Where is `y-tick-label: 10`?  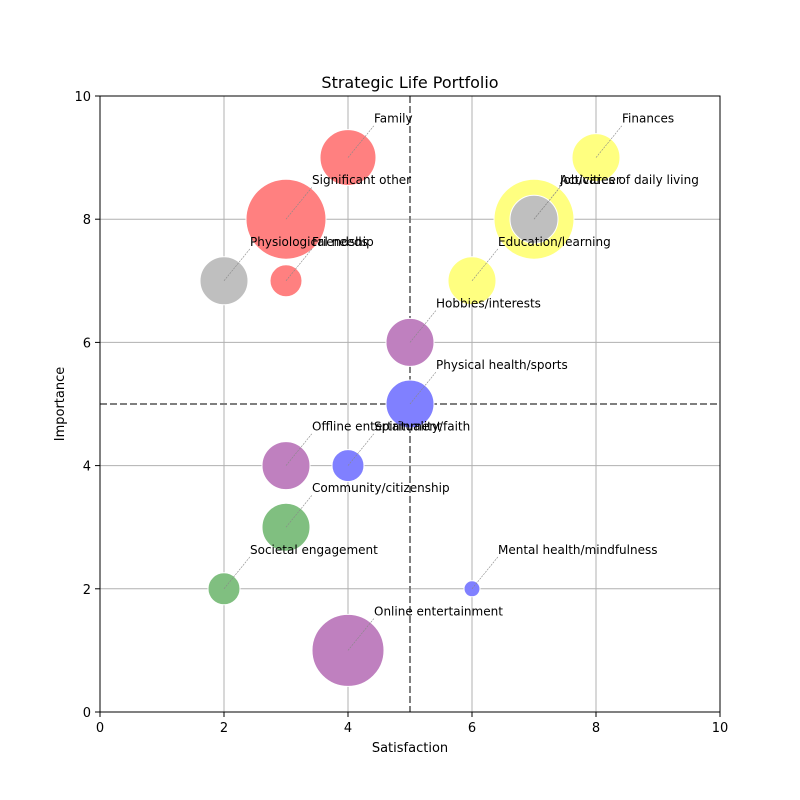
y-tick-label: 10 is located at coordinates (82, 97).